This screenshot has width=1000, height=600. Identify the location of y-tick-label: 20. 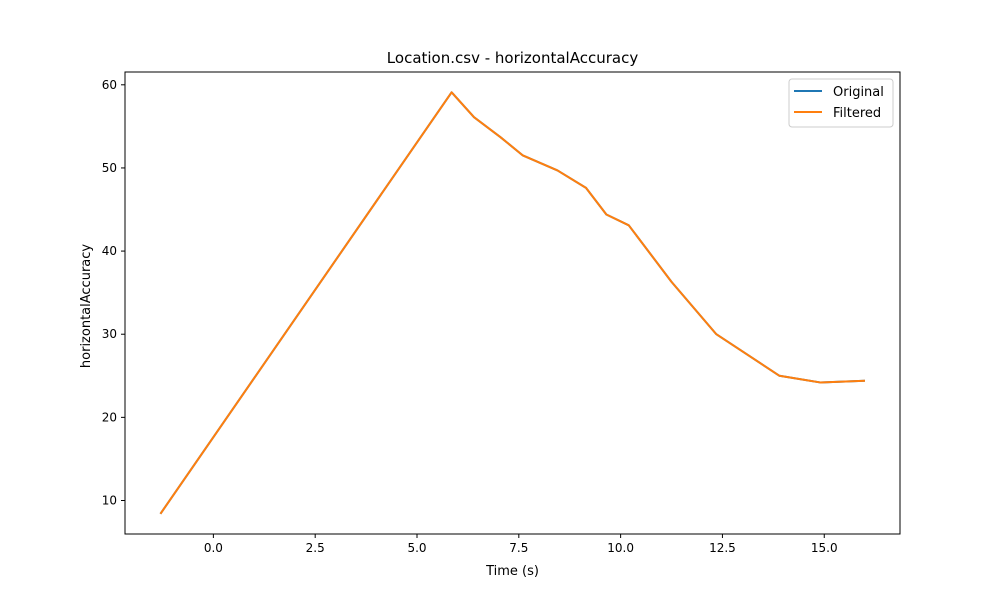
(109, 417).